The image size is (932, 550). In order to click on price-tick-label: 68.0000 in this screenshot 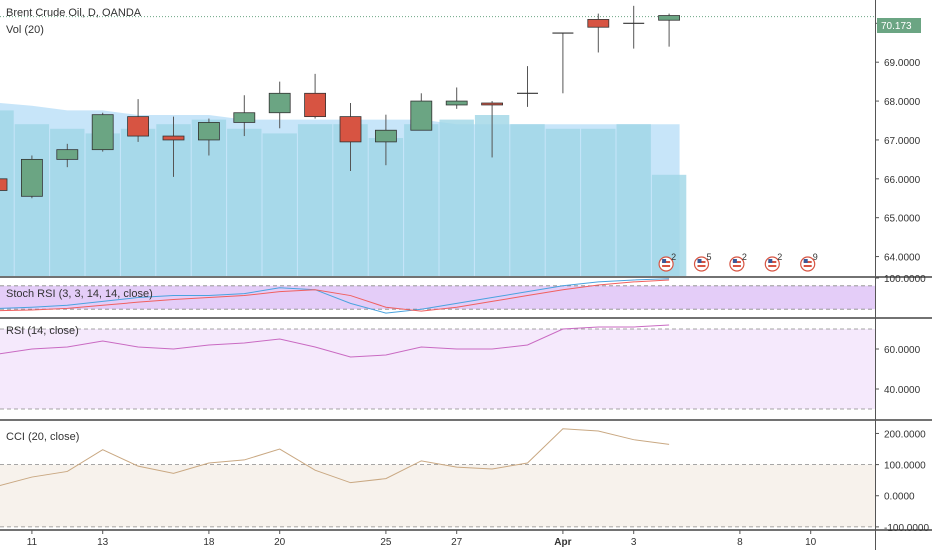, I will do `click(902, 102)`.